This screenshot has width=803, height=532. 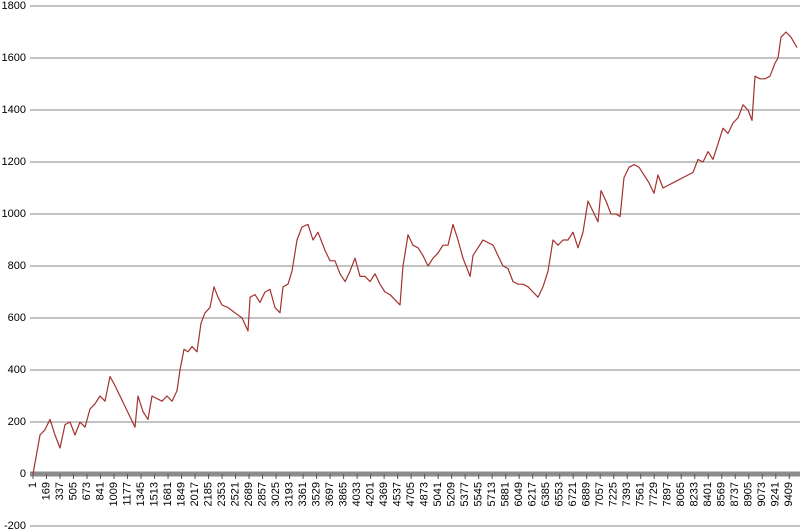 I want to click on x-tick-label: 1, so click(x=33, y=485).